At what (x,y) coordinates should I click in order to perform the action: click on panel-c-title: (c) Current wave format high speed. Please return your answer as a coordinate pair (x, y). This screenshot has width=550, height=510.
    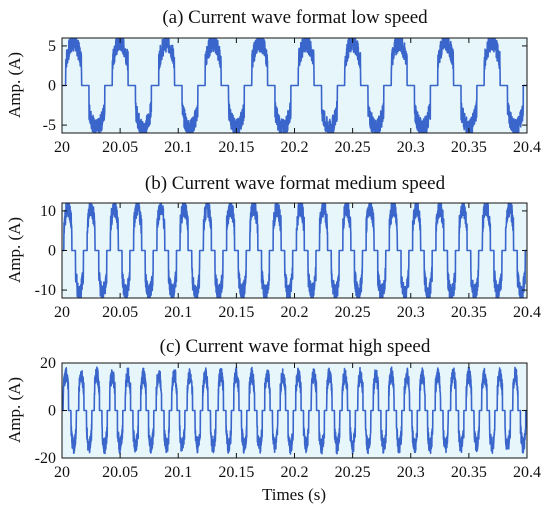
    Looking at the image, I should click on (295, 346).